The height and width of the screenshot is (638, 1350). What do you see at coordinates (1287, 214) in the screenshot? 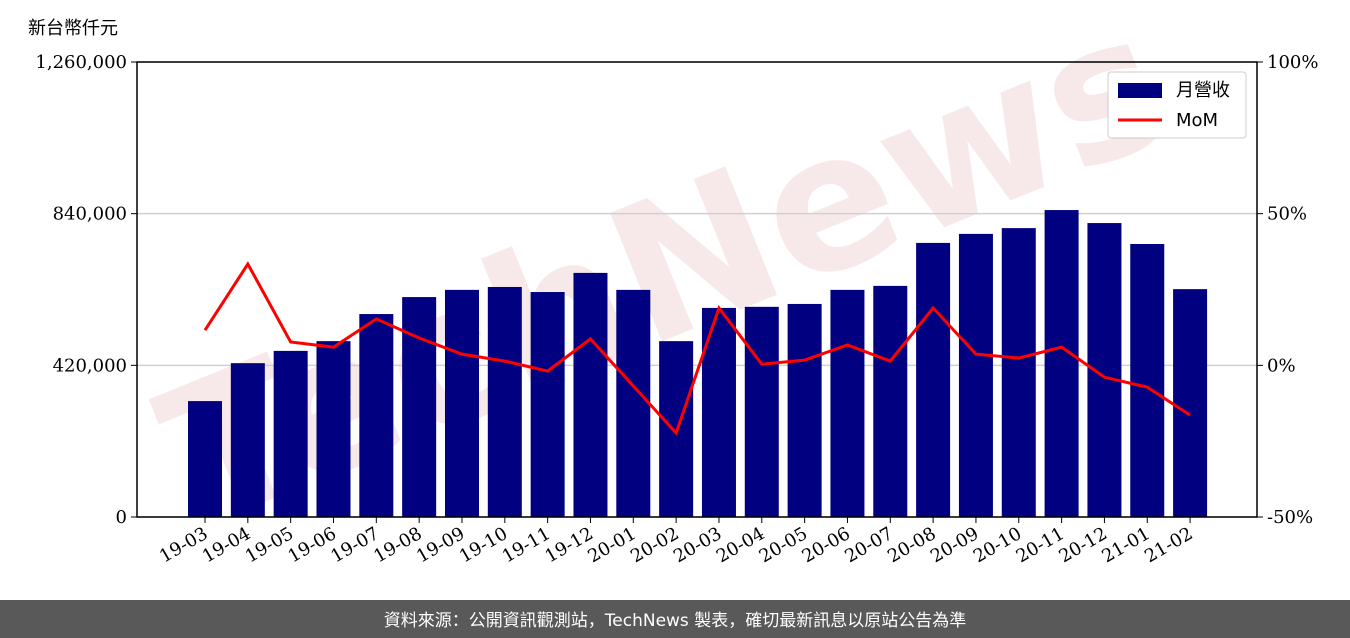
I see `y2-tick-label: 50%` at bounding box center [1287, 214].